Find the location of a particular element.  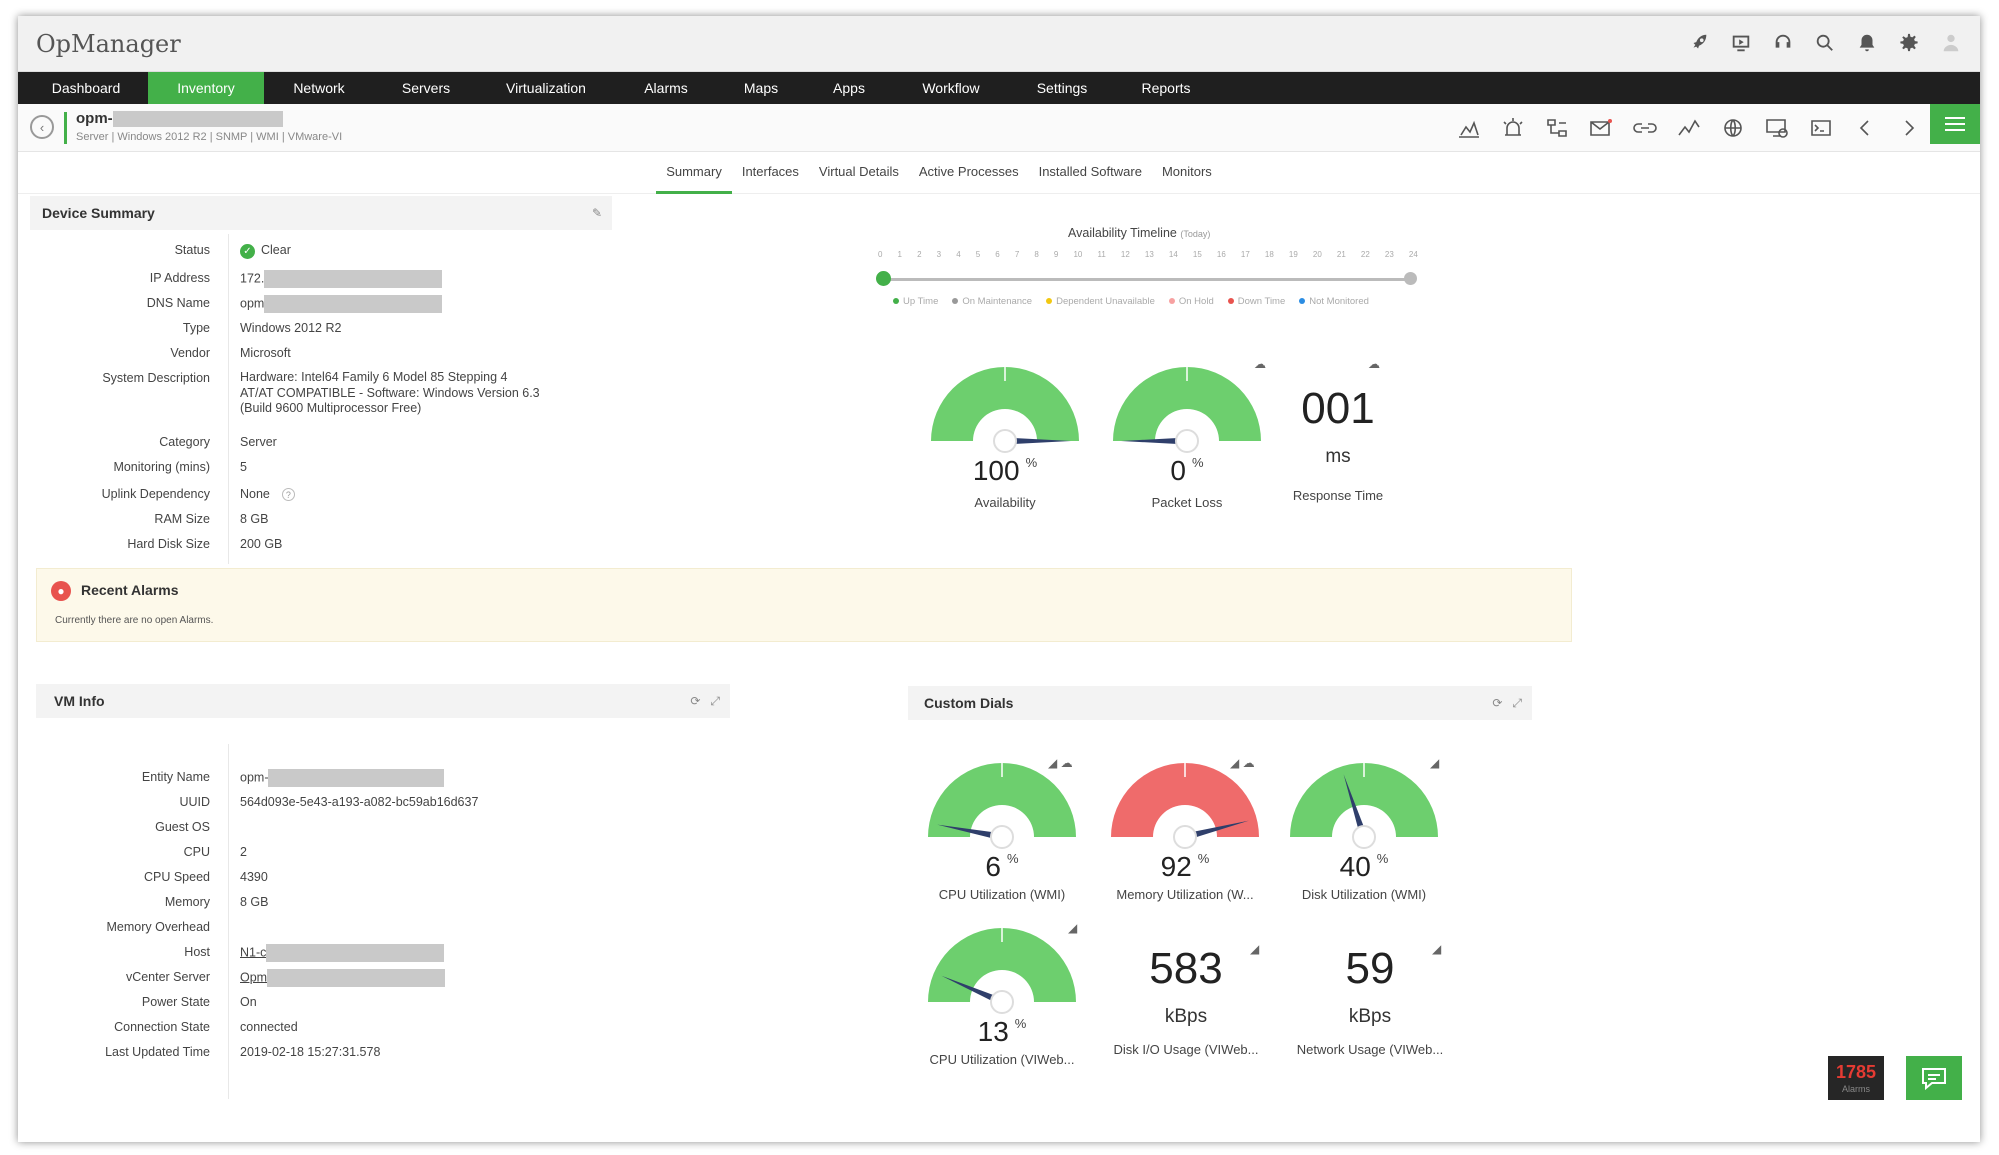

nav-servers: Servers is located at coordinates (426, 88).